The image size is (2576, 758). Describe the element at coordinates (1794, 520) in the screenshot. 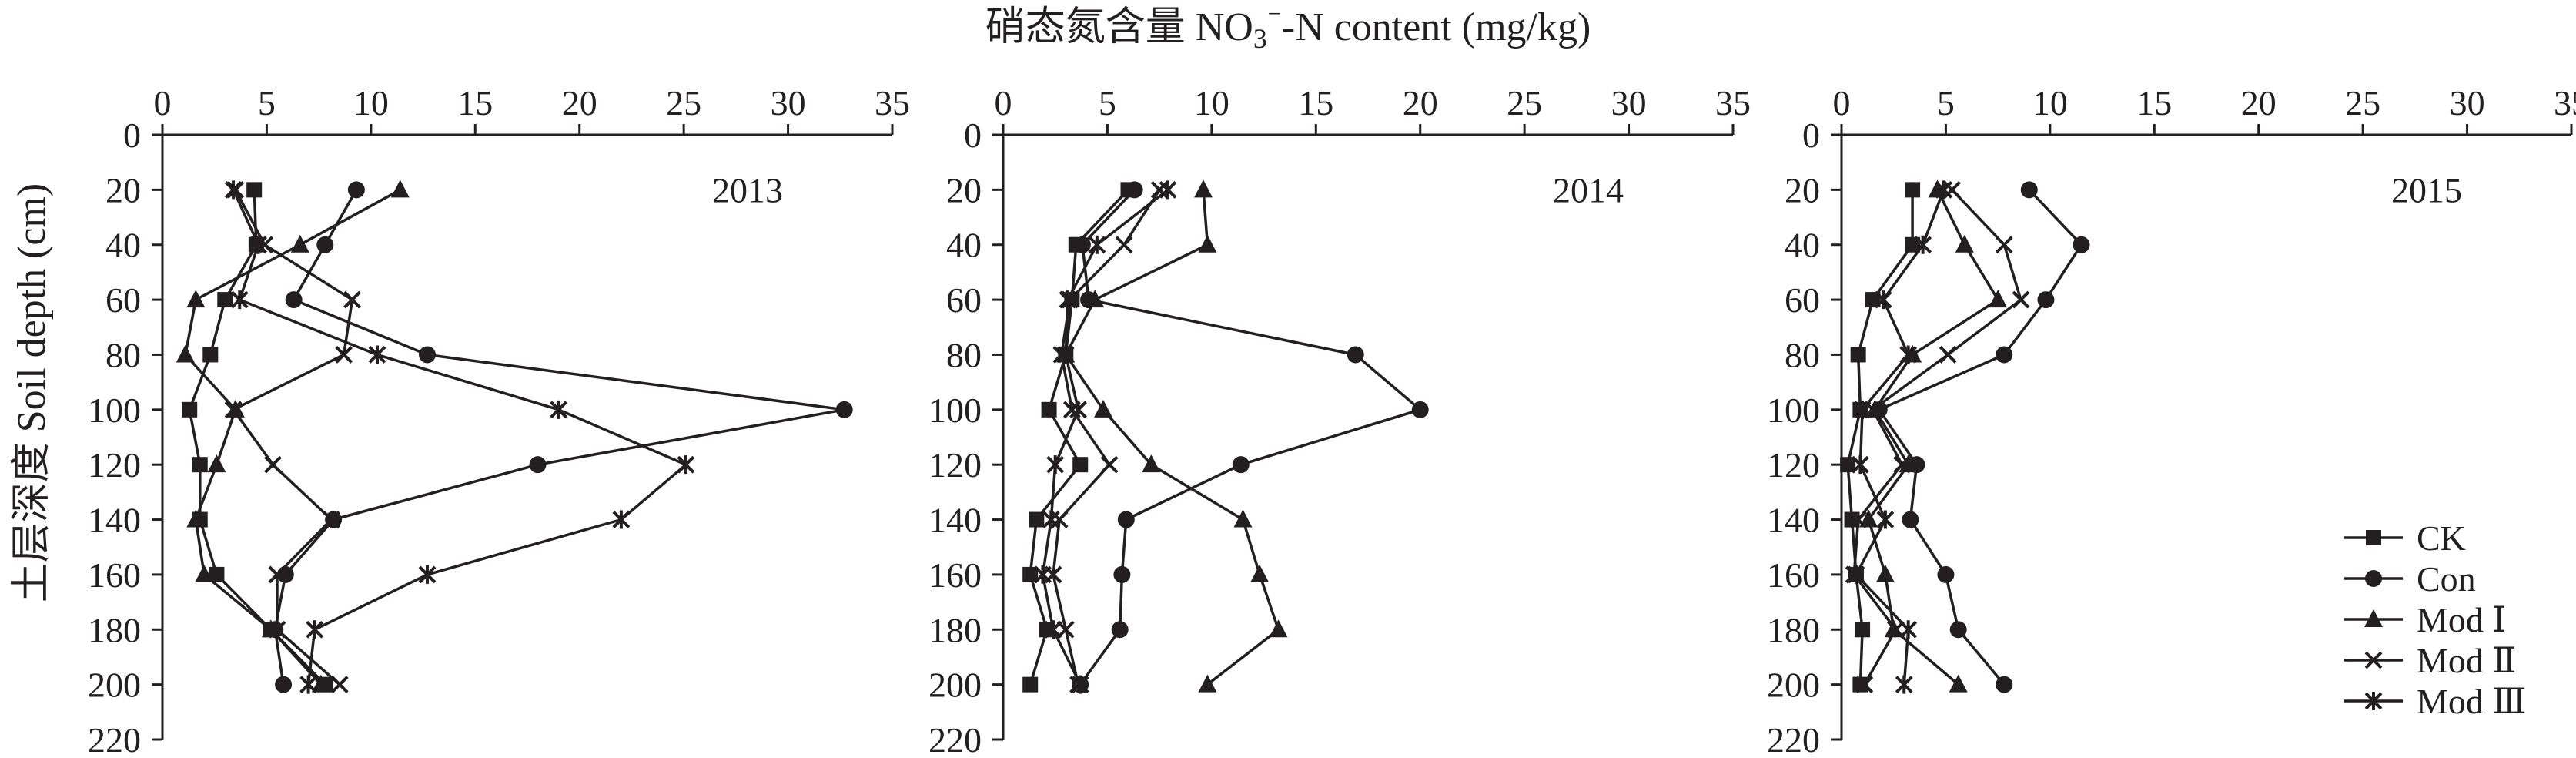

I see `y-tick-label: 140` at that location.